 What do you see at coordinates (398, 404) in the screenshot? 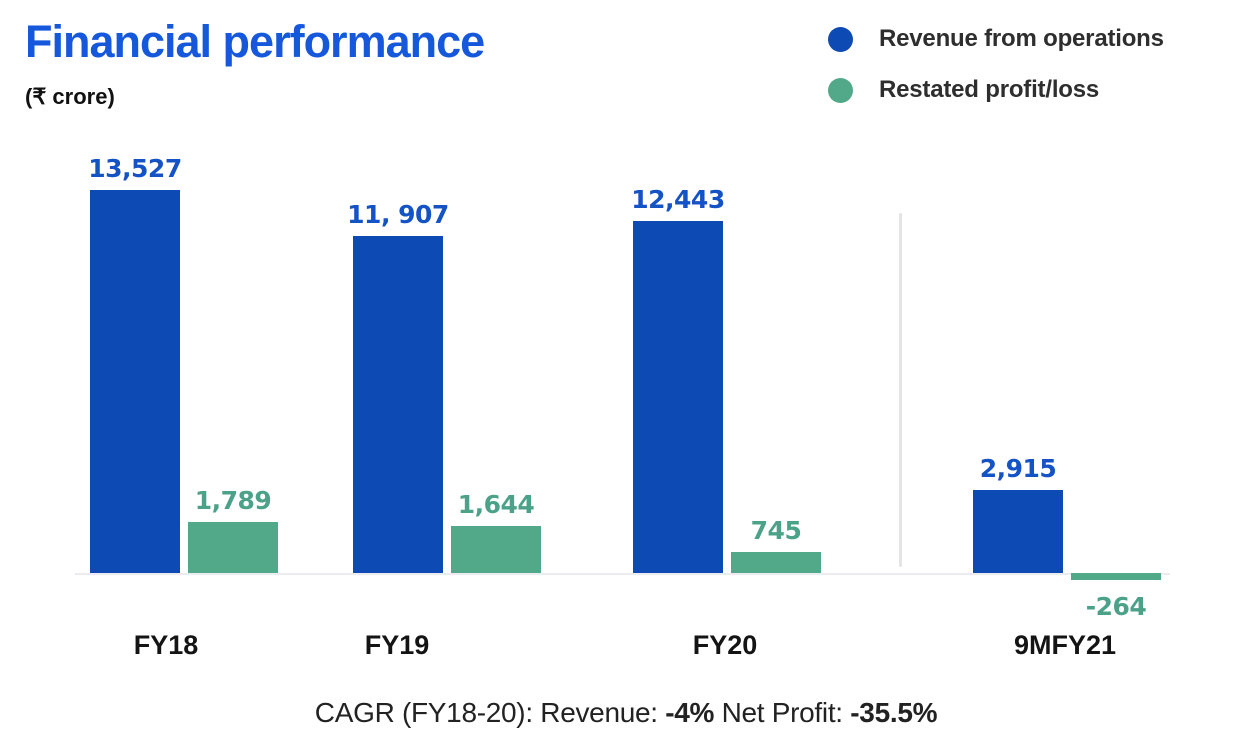
I see `revenue-bar-fy19` at bounding box center [398, 404].